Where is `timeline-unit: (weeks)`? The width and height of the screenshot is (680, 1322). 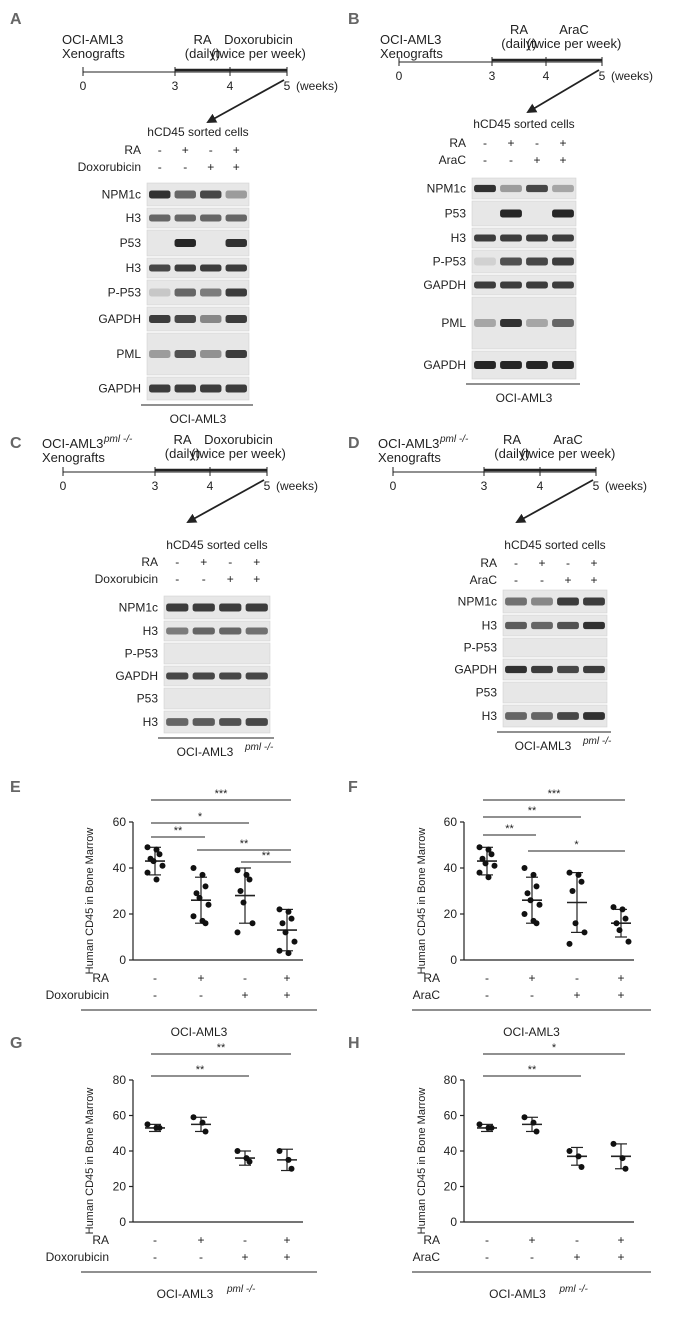 timeline-unit: (weeks) is located at coordinates (626, 486).